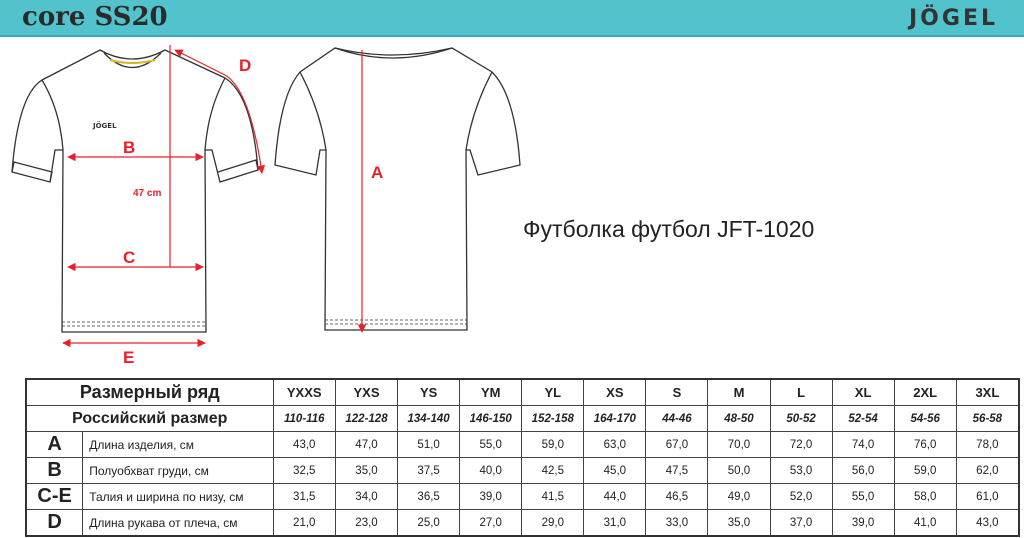 The height and width of the screenshot is (538, 1024). Describe the element at coordinates (863, 470) in the screenshot. I see `measurement-value: 56,0` at that location.